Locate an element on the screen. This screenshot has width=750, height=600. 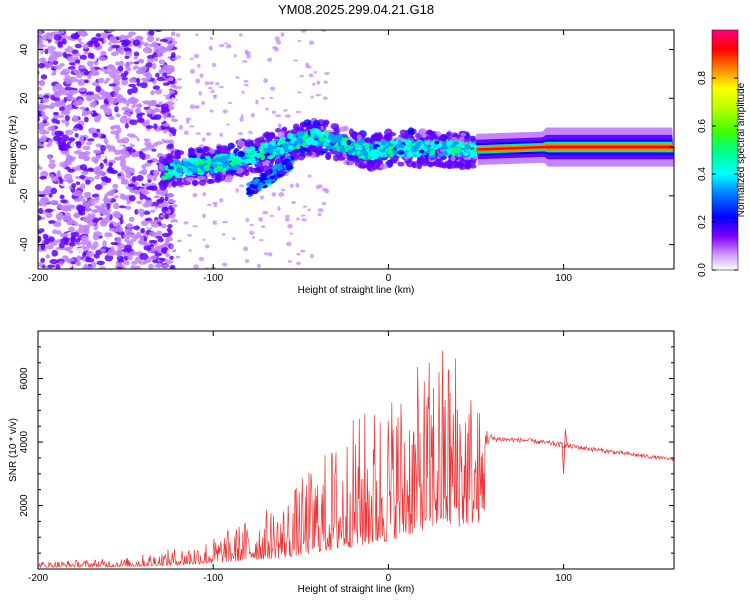
colorbar-tick-label: 0.4 is located at coordinates (702, 174).